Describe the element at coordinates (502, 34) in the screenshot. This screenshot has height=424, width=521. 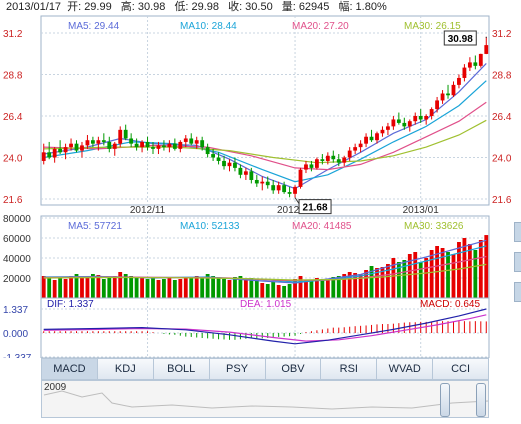
I see `y-tick-label-right: 31.2` at that location.